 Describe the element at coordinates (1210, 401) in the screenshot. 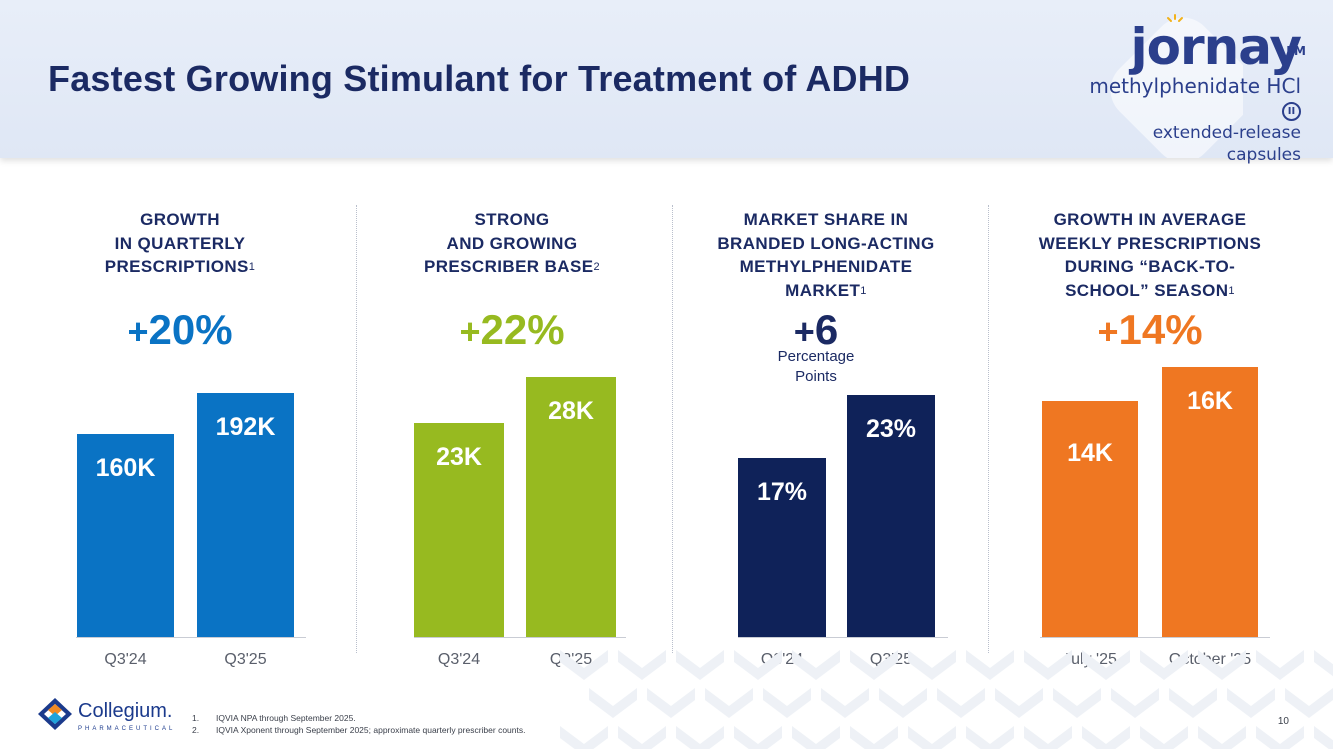

I see `bar-value-label: 16K` at that location.